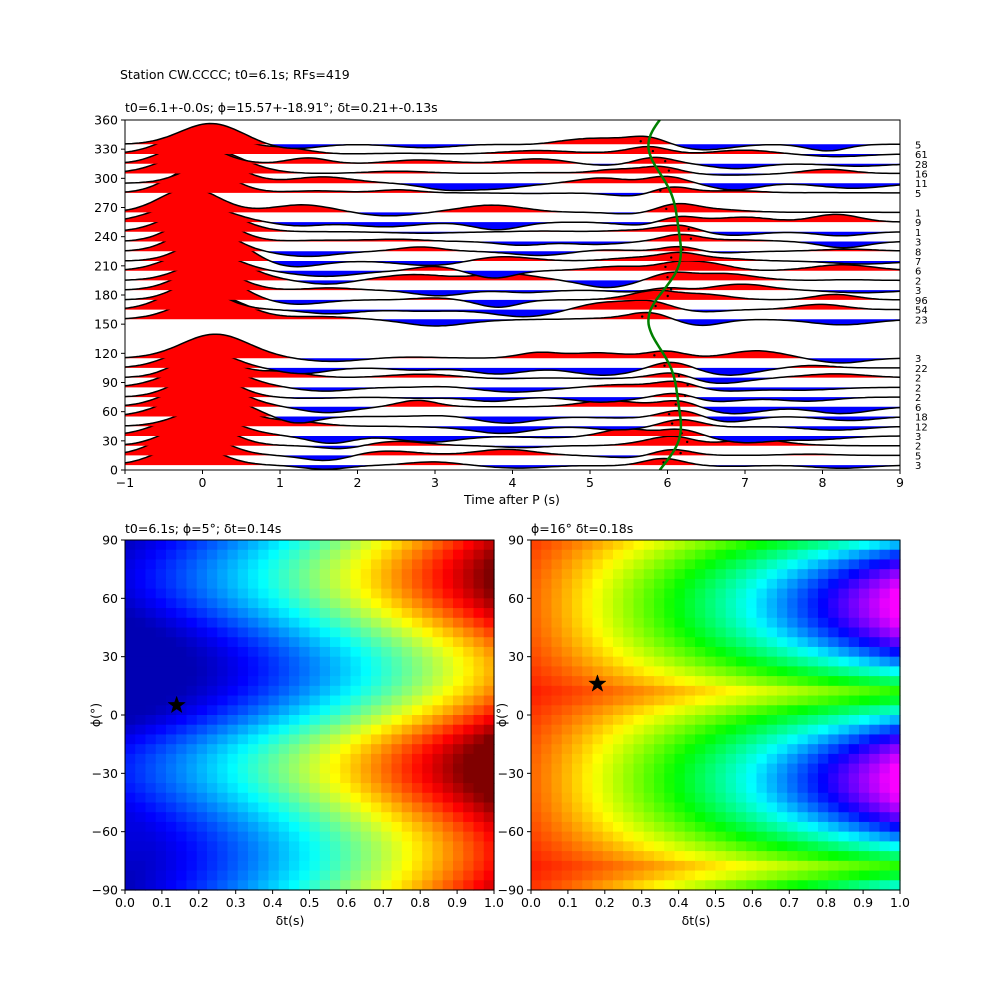 The width and height of the screenshot is (1000, 1000). What do you see at coordinates (921, 427) in the screenshot?
I see `trace-count-label: 12` at bounding box center [921, 427].